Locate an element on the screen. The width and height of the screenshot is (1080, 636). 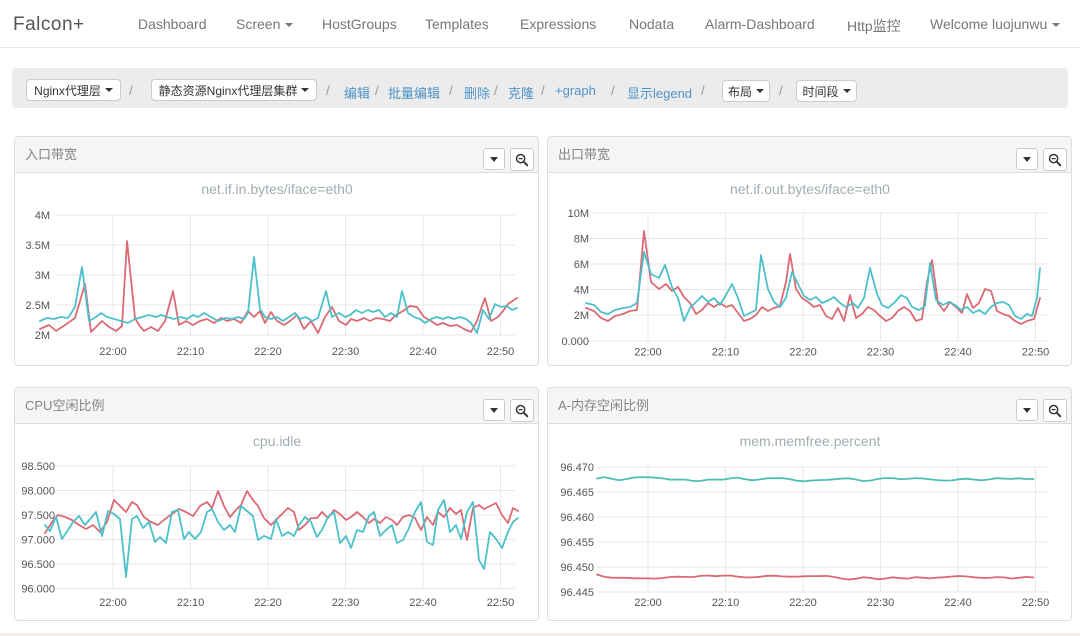
svg-text: 6M is located at coordinates (581, 265).